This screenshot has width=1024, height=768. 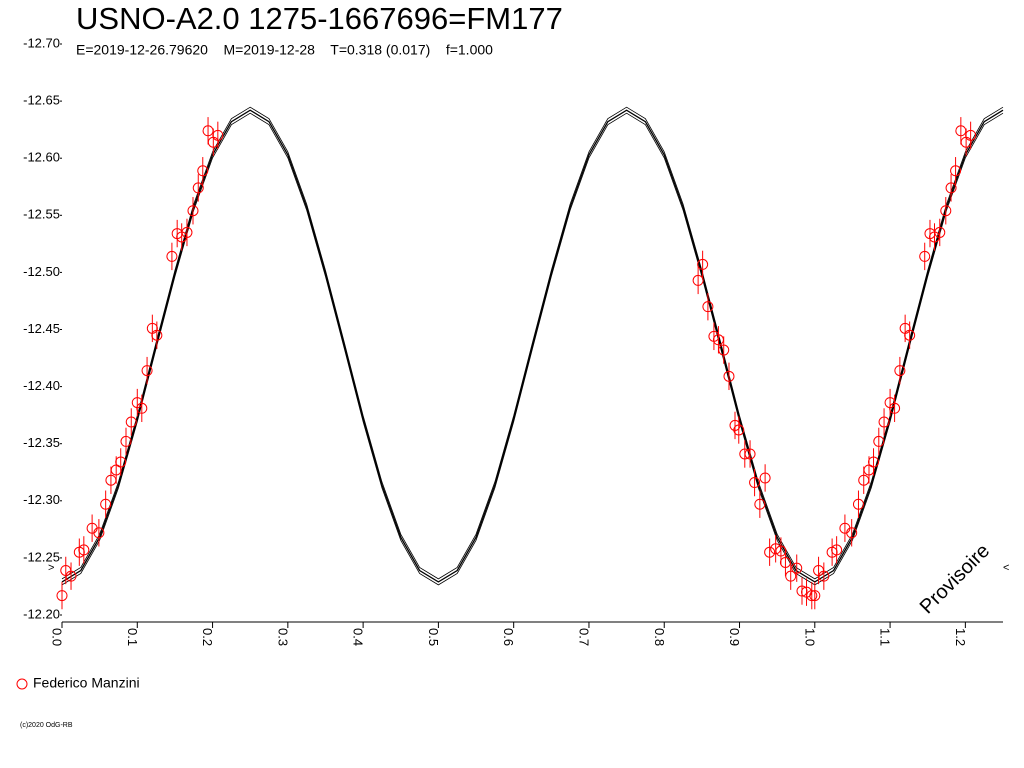 What do you see at coordinates (41, 442) in the screenshot?
I see `y-tick-label: -12.35` at bounding box center [41, 442].